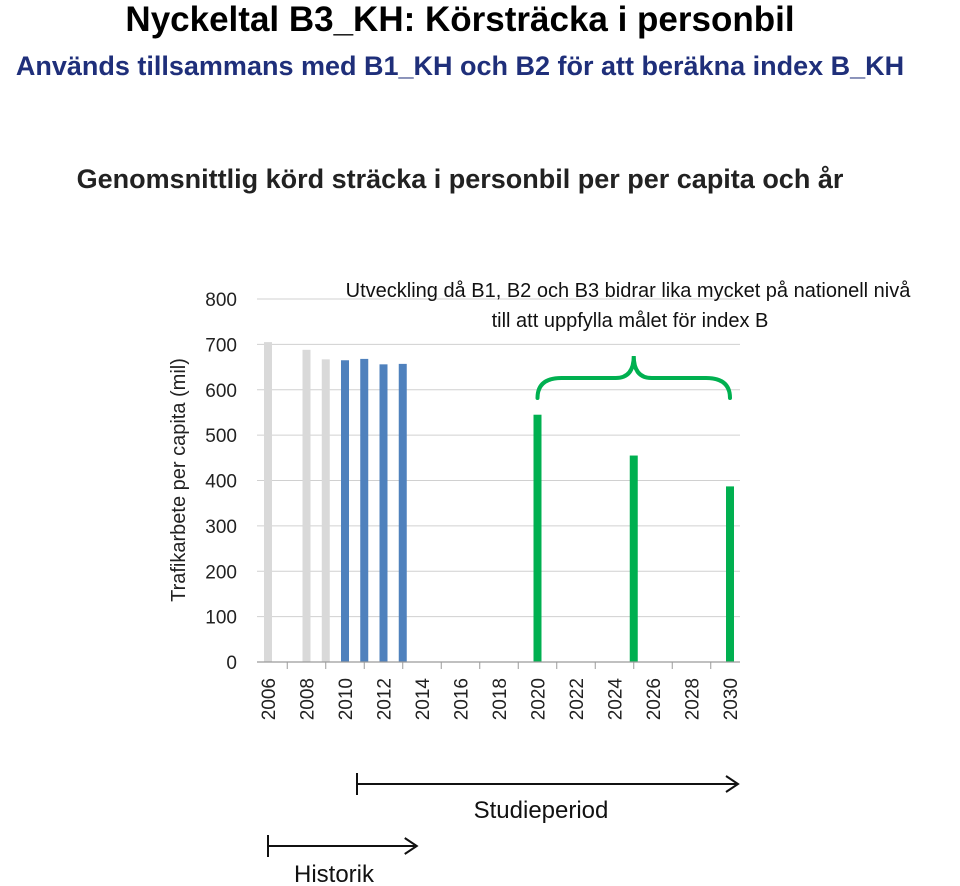 The height and width of the screenshot is (886, 960). Describe the element at coordinates (221, 436) in the screenshot. I see `y-tick-500: 500` at that location.